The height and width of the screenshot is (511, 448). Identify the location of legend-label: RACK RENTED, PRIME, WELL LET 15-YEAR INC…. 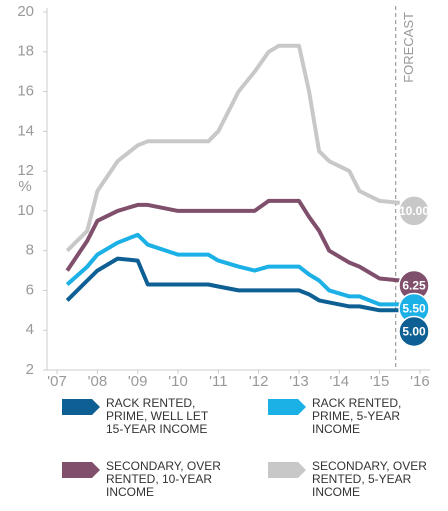
(157, 416).